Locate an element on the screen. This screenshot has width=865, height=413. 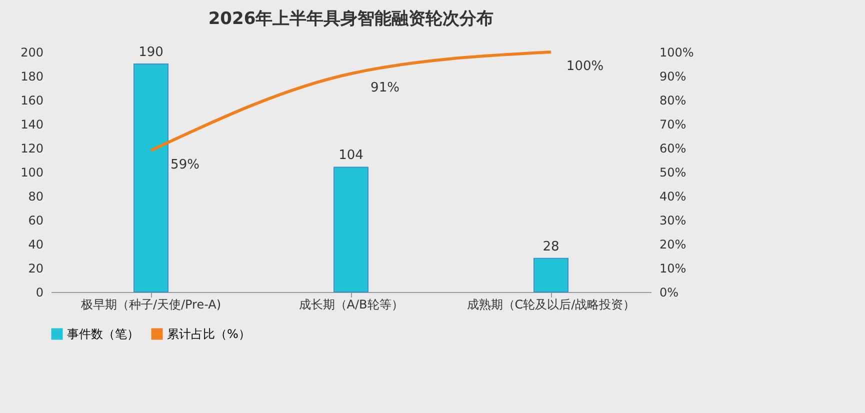
y-tick-label: 20 is located at coordinates (36, 269).